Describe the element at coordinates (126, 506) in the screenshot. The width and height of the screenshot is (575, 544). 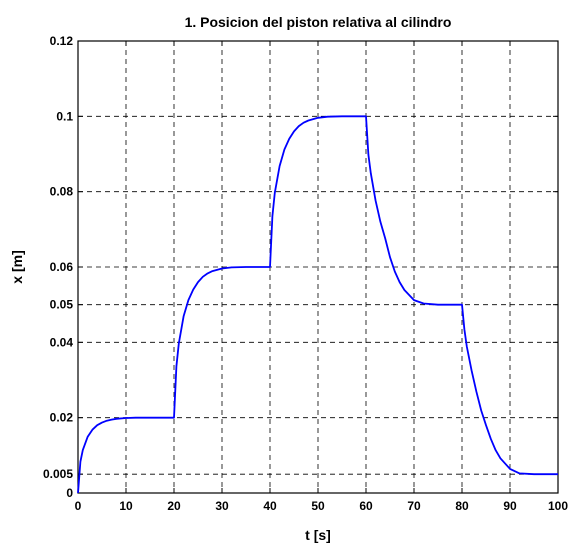
I see `x-tick-label: 10` at that location.